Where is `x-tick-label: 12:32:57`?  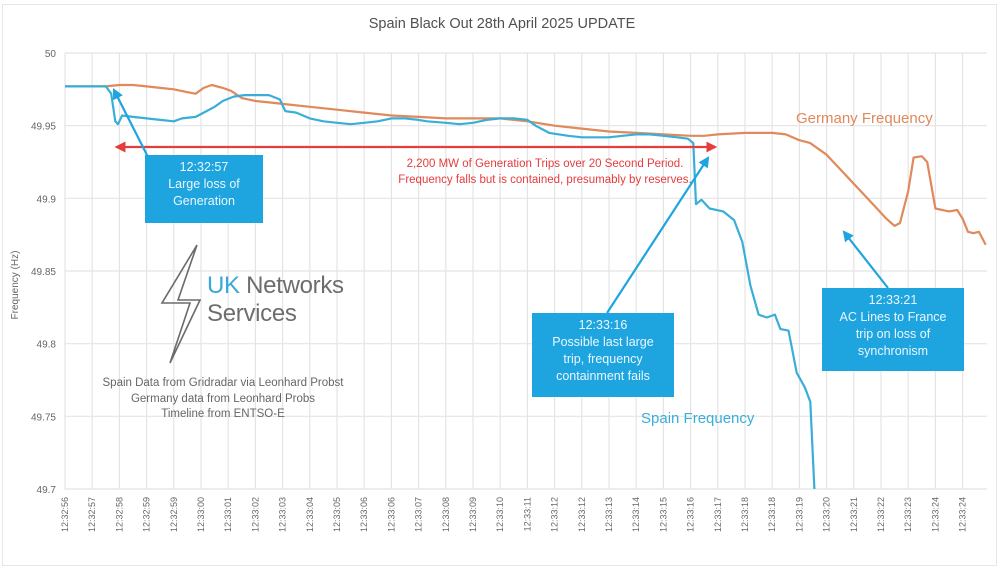
x-tick-label: 12:32:57 is located at coordinates (92, 514).